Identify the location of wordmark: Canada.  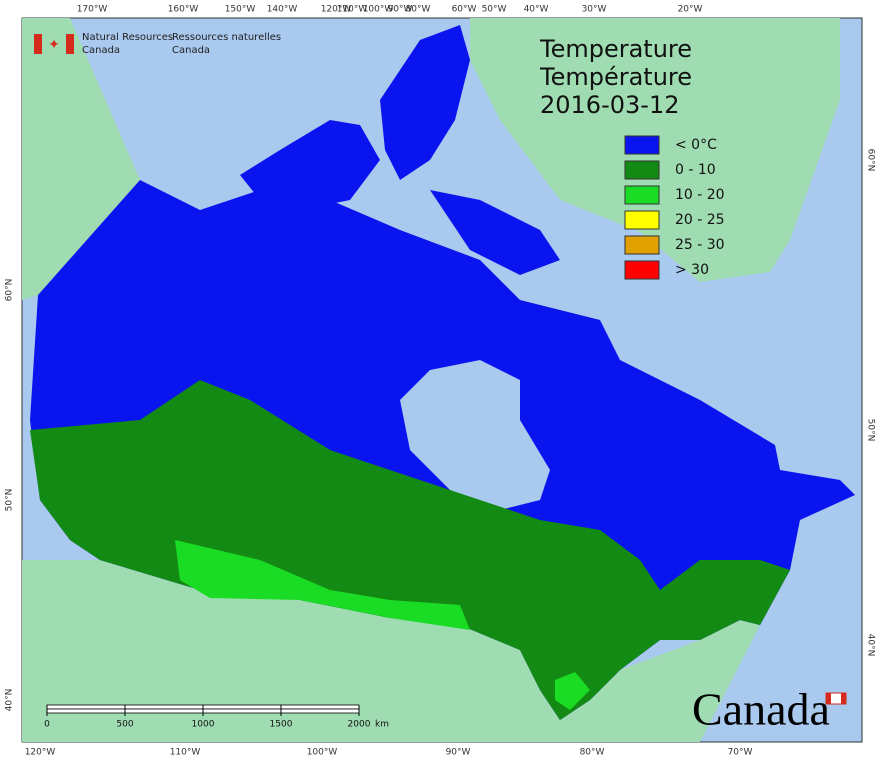
(761, 709).